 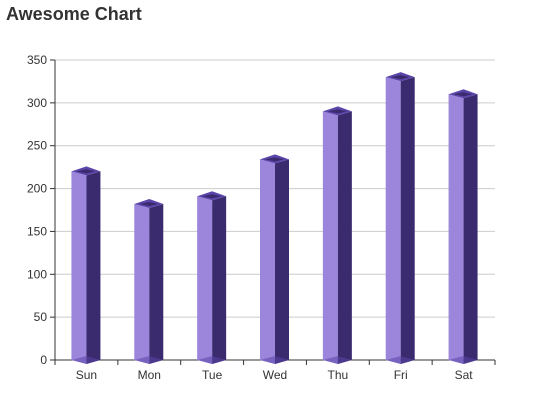 What do you see at coordinates (149, 375) in the screenshot?
I see `x-tick-label: Mon` at bounding box center [149, 375].